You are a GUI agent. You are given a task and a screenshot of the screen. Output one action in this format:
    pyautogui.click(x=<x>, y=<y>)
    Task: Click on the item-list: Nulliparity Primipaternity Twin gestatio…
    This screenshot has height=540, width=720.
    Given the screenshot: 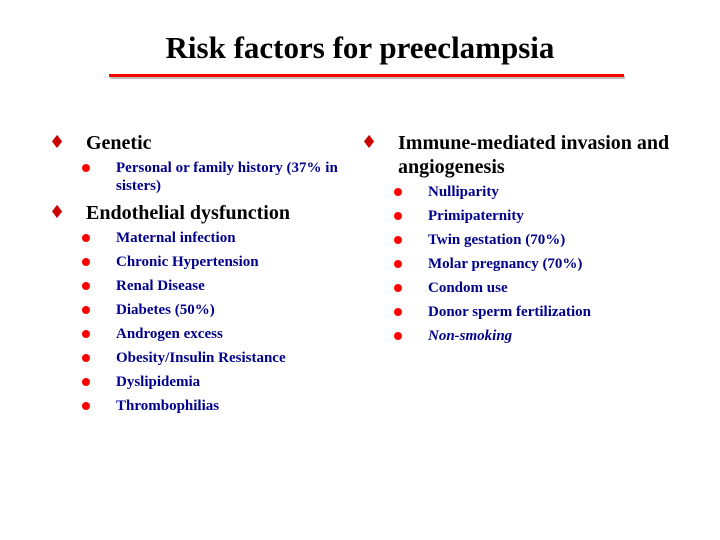 What is the action you would take?
    pyautogui.click(x=528, y=264)
    